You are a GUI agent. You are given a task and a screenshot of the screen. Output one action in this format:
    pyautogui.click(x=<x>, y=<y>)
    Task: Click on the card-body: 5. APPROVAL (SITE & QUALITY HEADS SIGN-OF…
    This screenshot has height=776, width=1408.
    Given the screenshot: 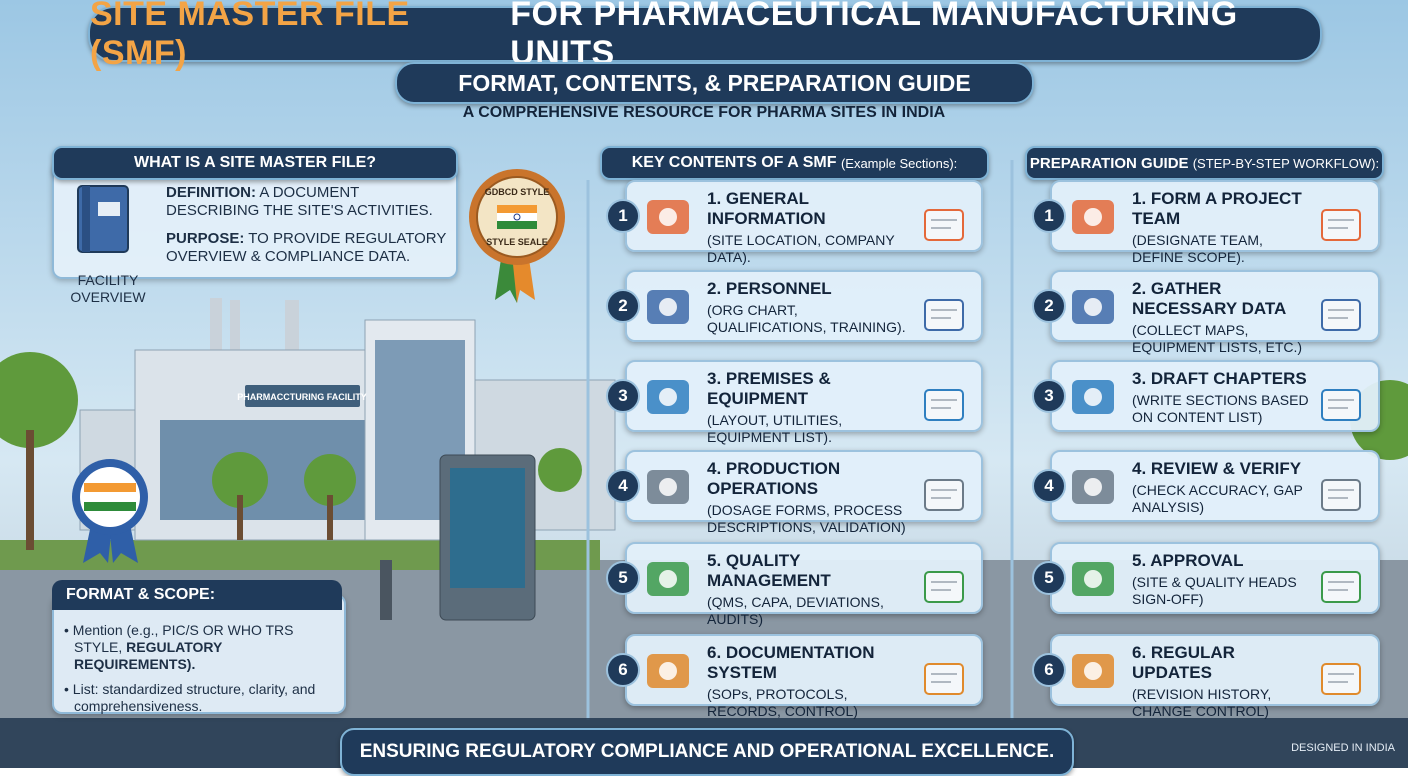 What is the action you would take?
    pyautogui.click(x=1222, y=579)
    